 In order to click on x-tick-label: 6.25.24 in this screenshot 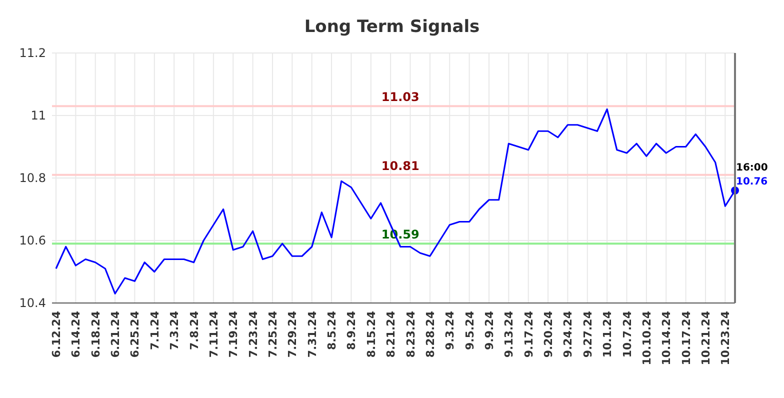, I will do `click(135, 334)`.